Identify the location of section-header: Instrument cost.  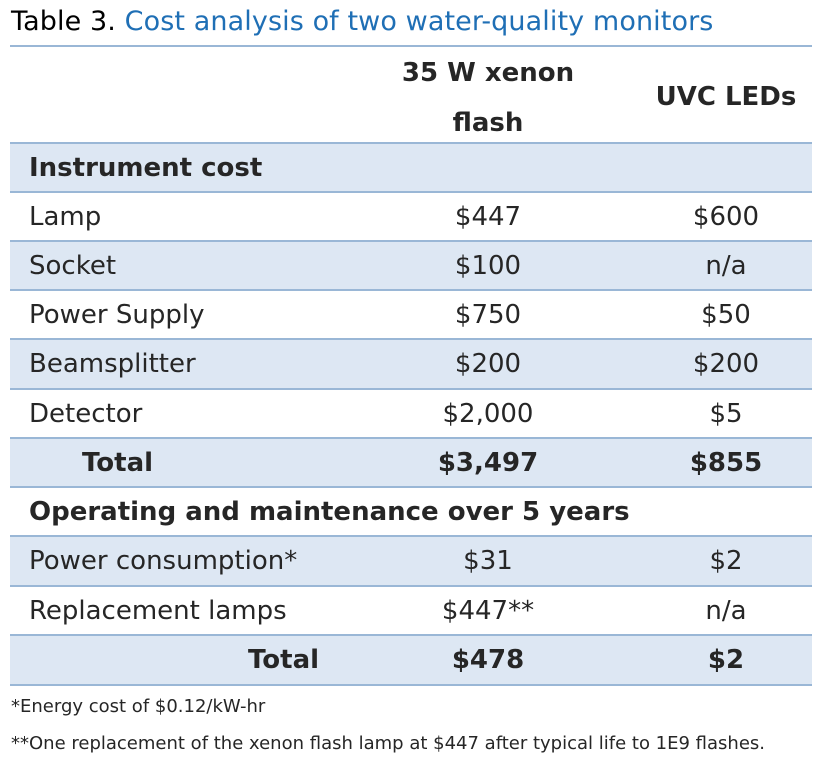
(411, 168).